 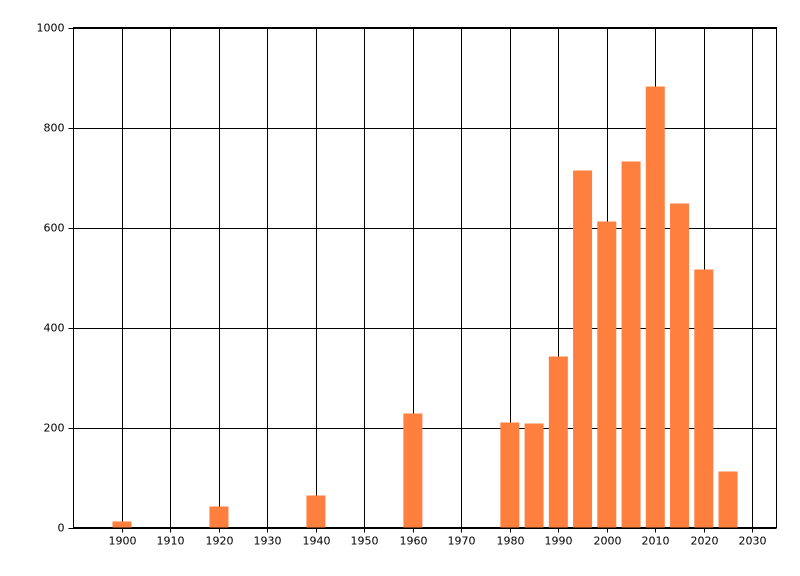 I want to click on x-tick-label: 1930, so click(x=268, y=541).